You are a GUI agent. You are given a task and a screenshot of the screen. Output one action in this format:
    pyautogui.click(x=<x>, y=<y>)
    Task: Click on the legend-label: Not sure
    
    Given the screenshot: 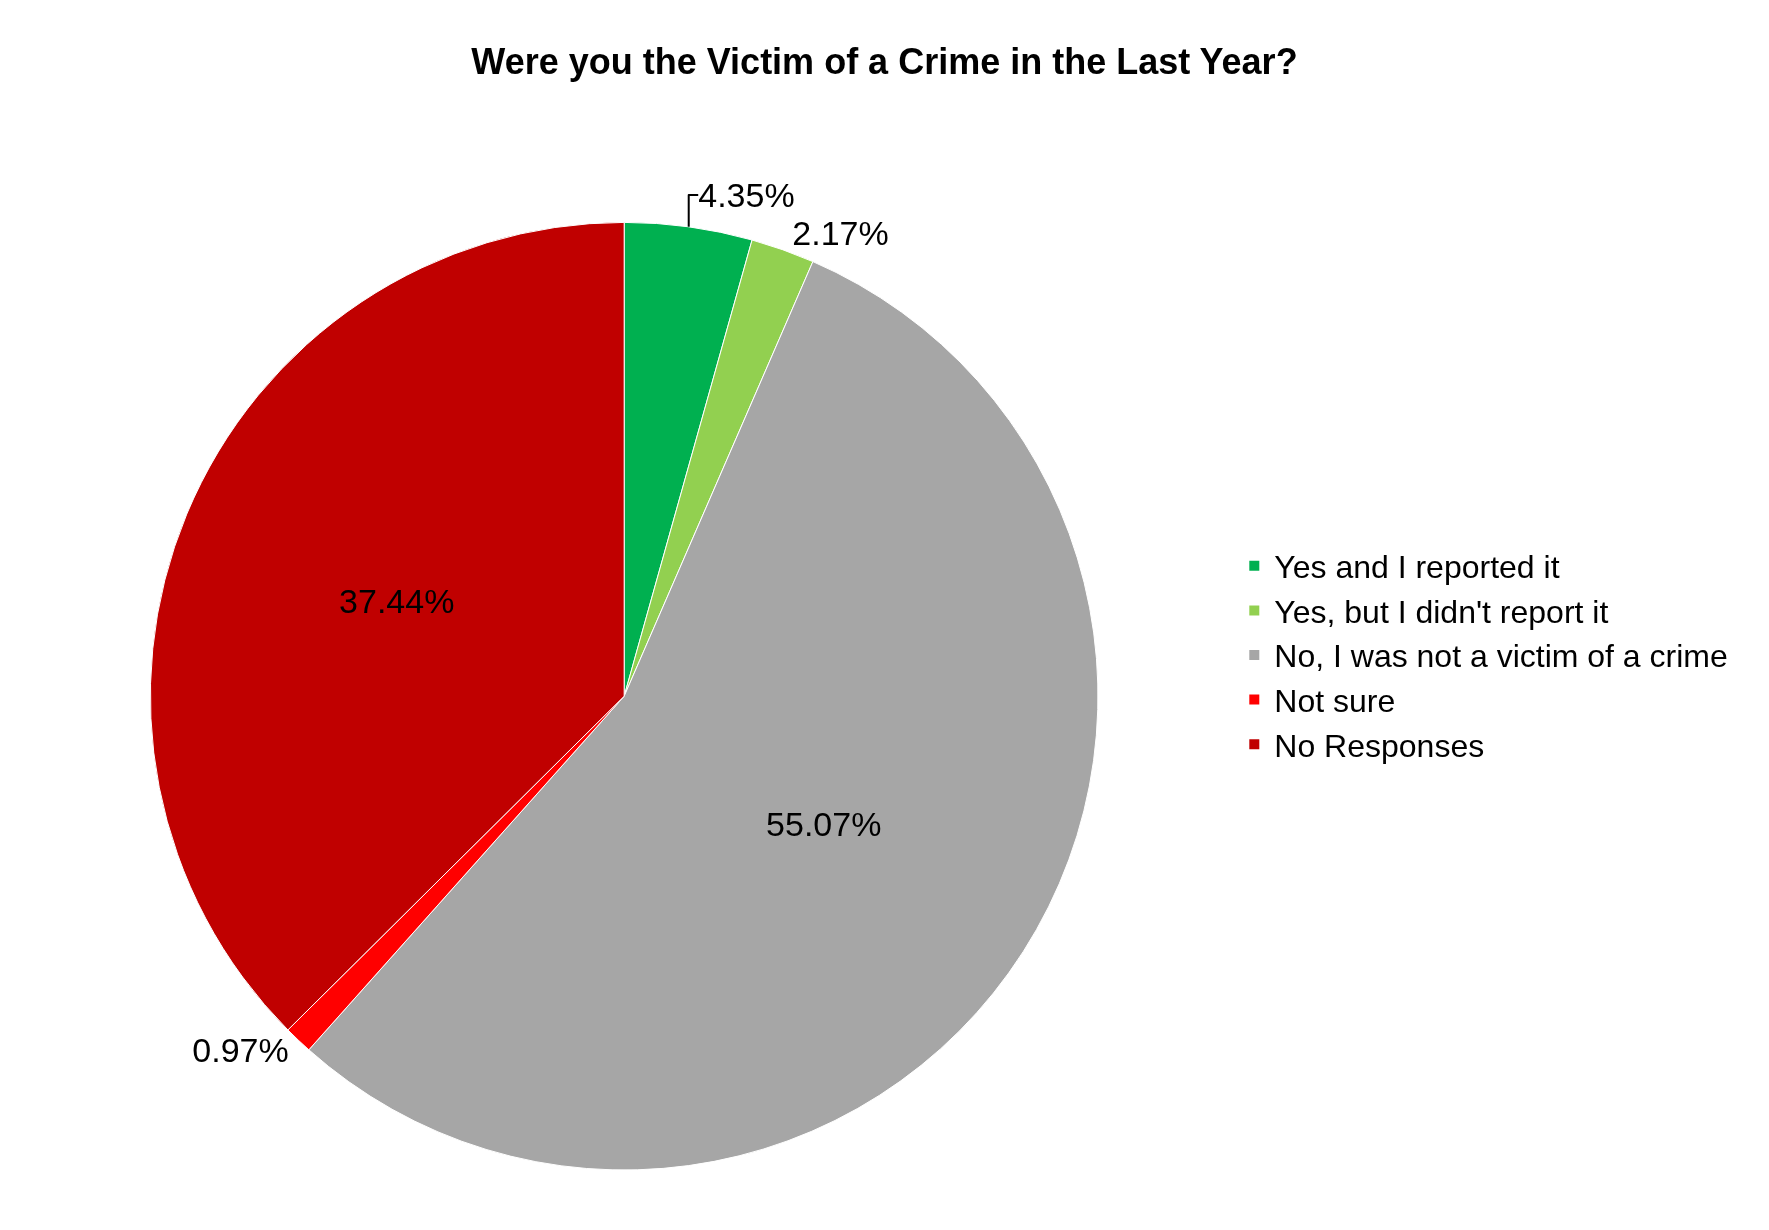 What is the action you would take?
    pyautogui.click(x=1335, y=701)
    